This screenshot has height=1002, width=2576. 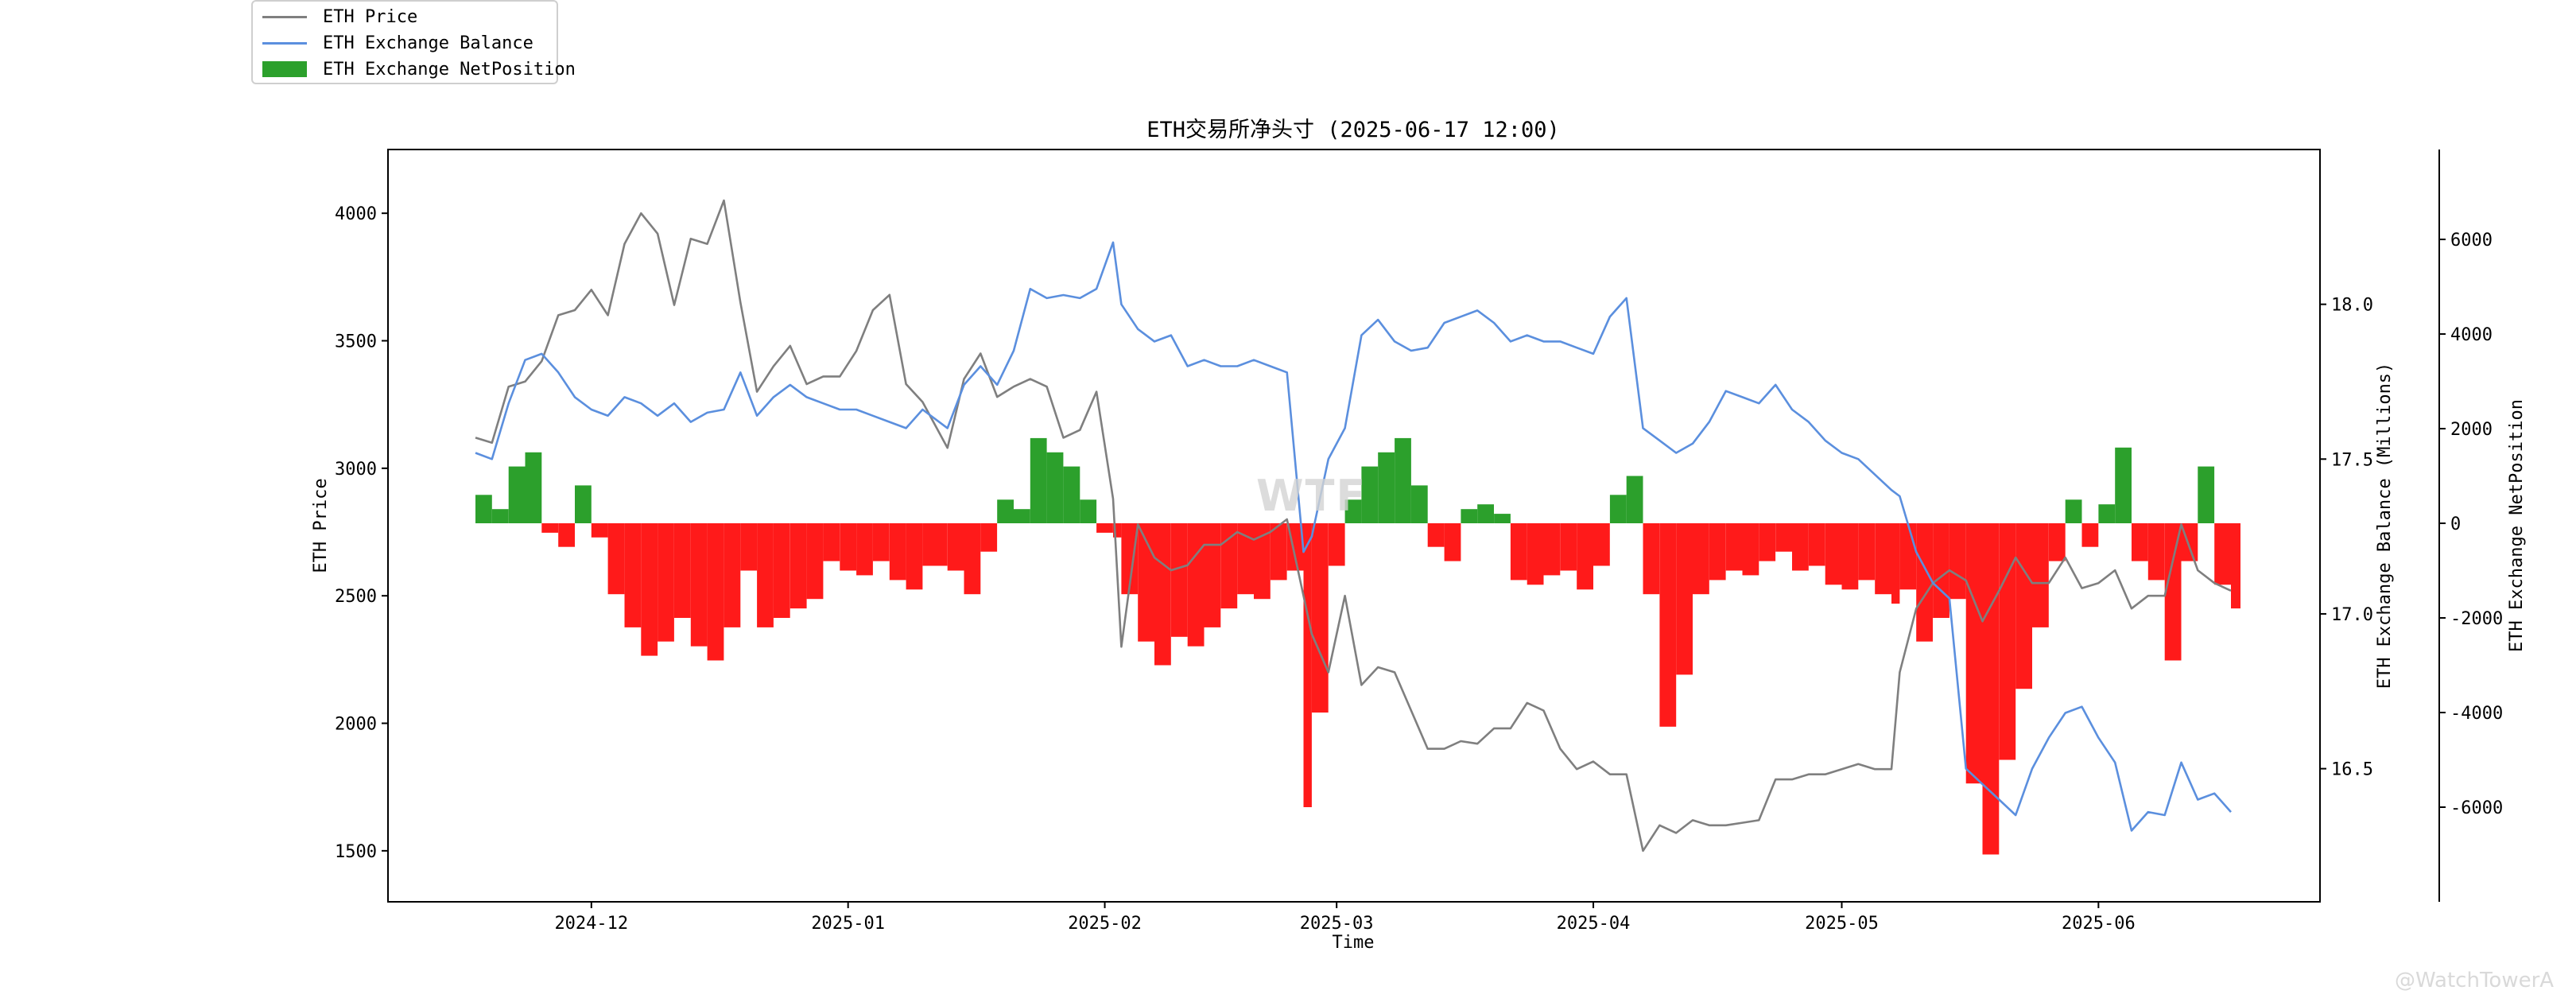 I want to click on x-tick-label: 2025-03, so click(x=1337, y=924).